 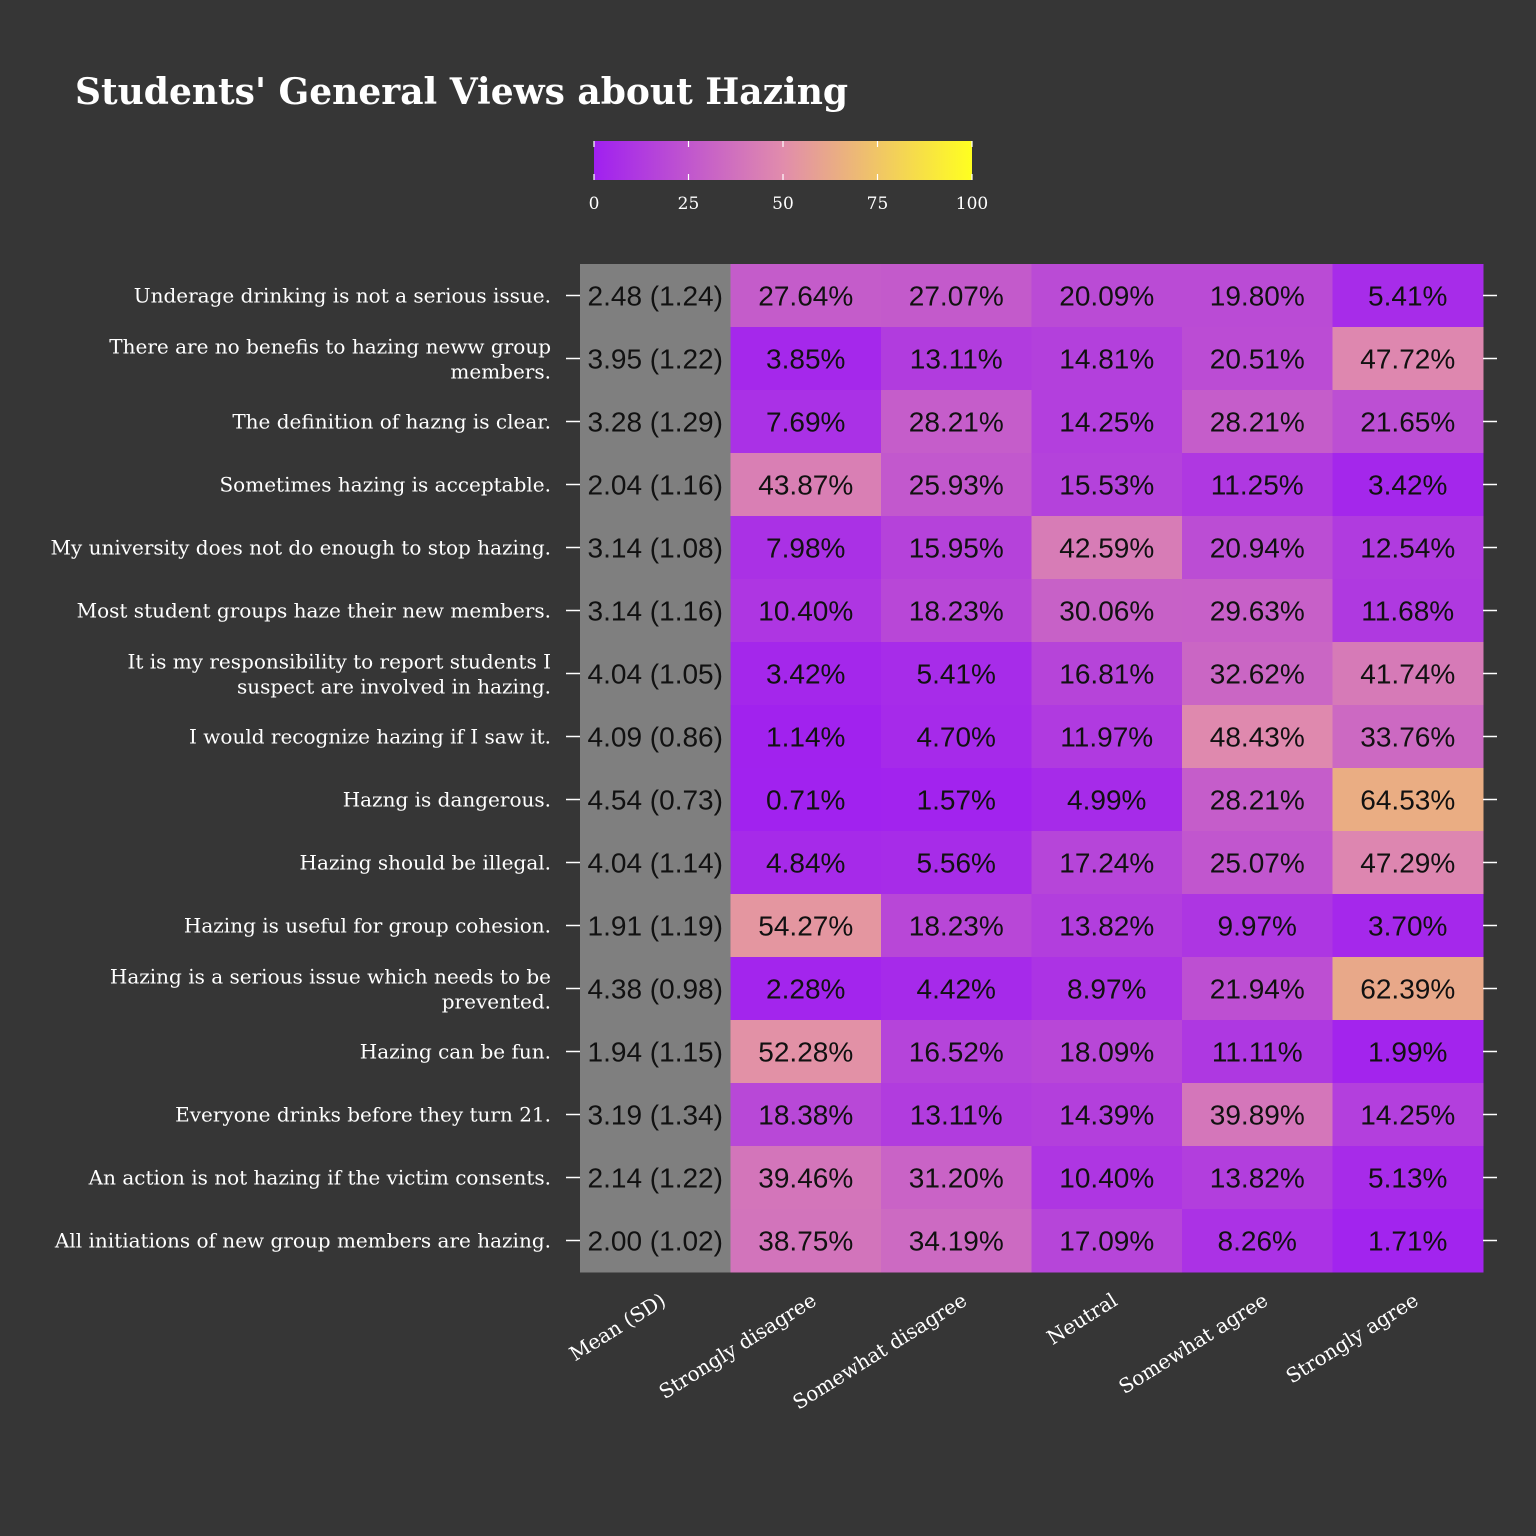 What do you see at coordinates (455, 1052) in the screenshot?
I see `row-label: Hazing can be fun.` at bounding box center [455, 1052].